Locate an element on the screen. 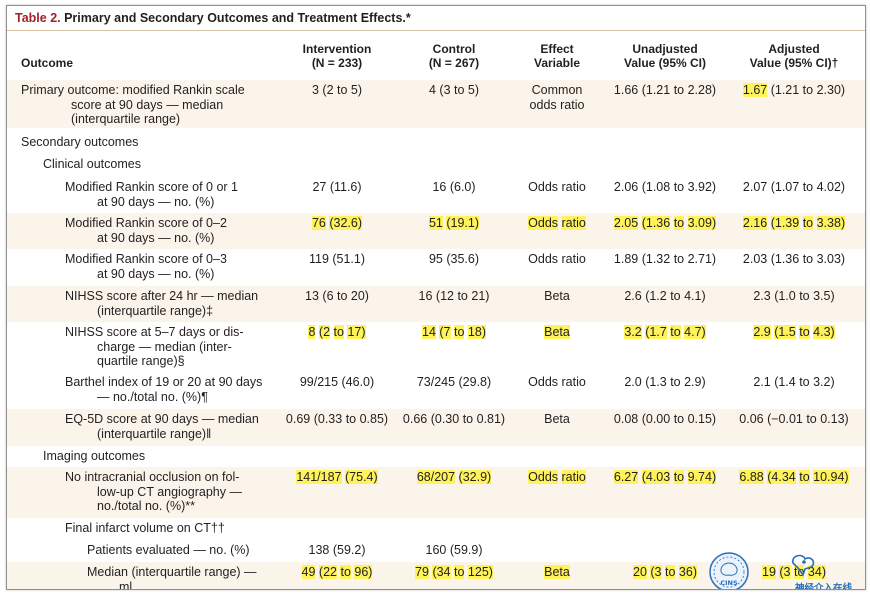  outcome-line: NIHSS score at 5–7 days or dis- is located at coordinates (154, 332).